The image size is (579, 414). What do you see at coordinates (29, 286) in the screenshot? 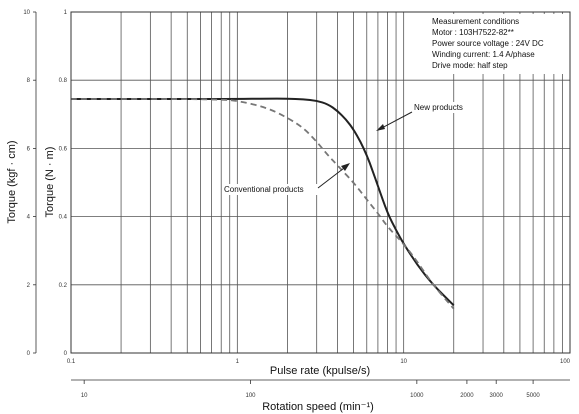
I see `y2-tick-label: 2` at bounding box center [29, 286].